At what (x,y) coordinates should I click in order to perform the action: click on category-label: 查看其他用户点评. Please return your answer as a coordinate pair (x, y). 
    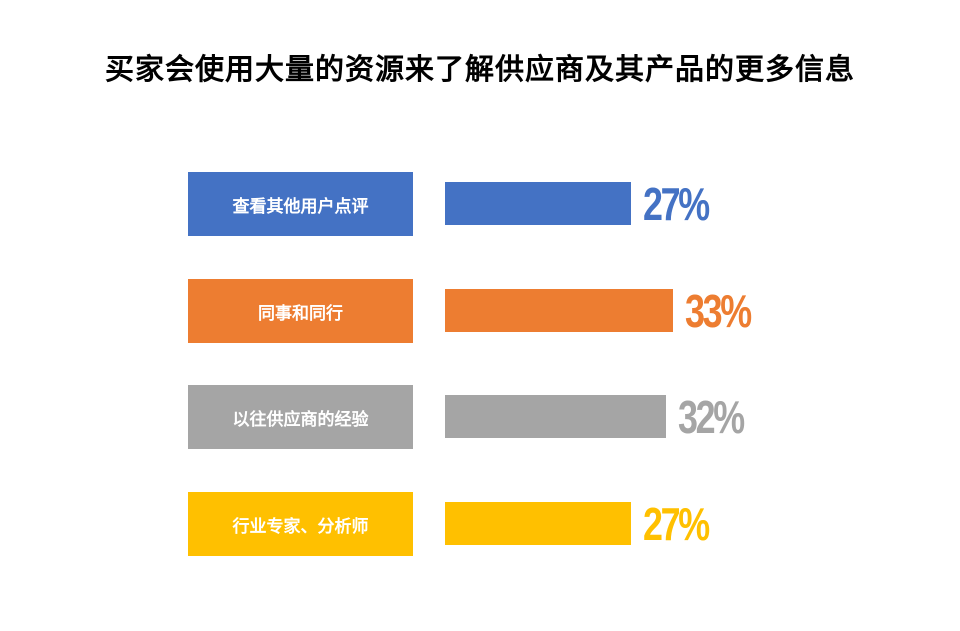
    Looking at the image, I should click on (300, 204).